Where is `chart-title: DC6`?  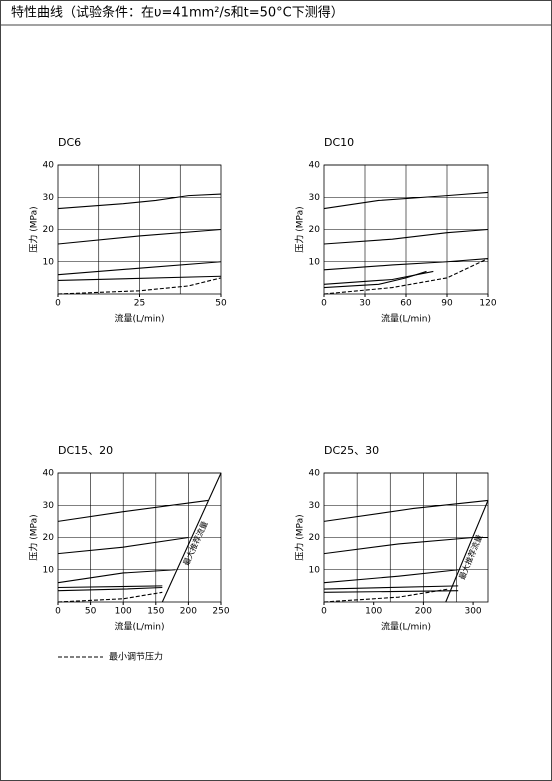 chart-title: DC6 is located at coordinates (69, 142).